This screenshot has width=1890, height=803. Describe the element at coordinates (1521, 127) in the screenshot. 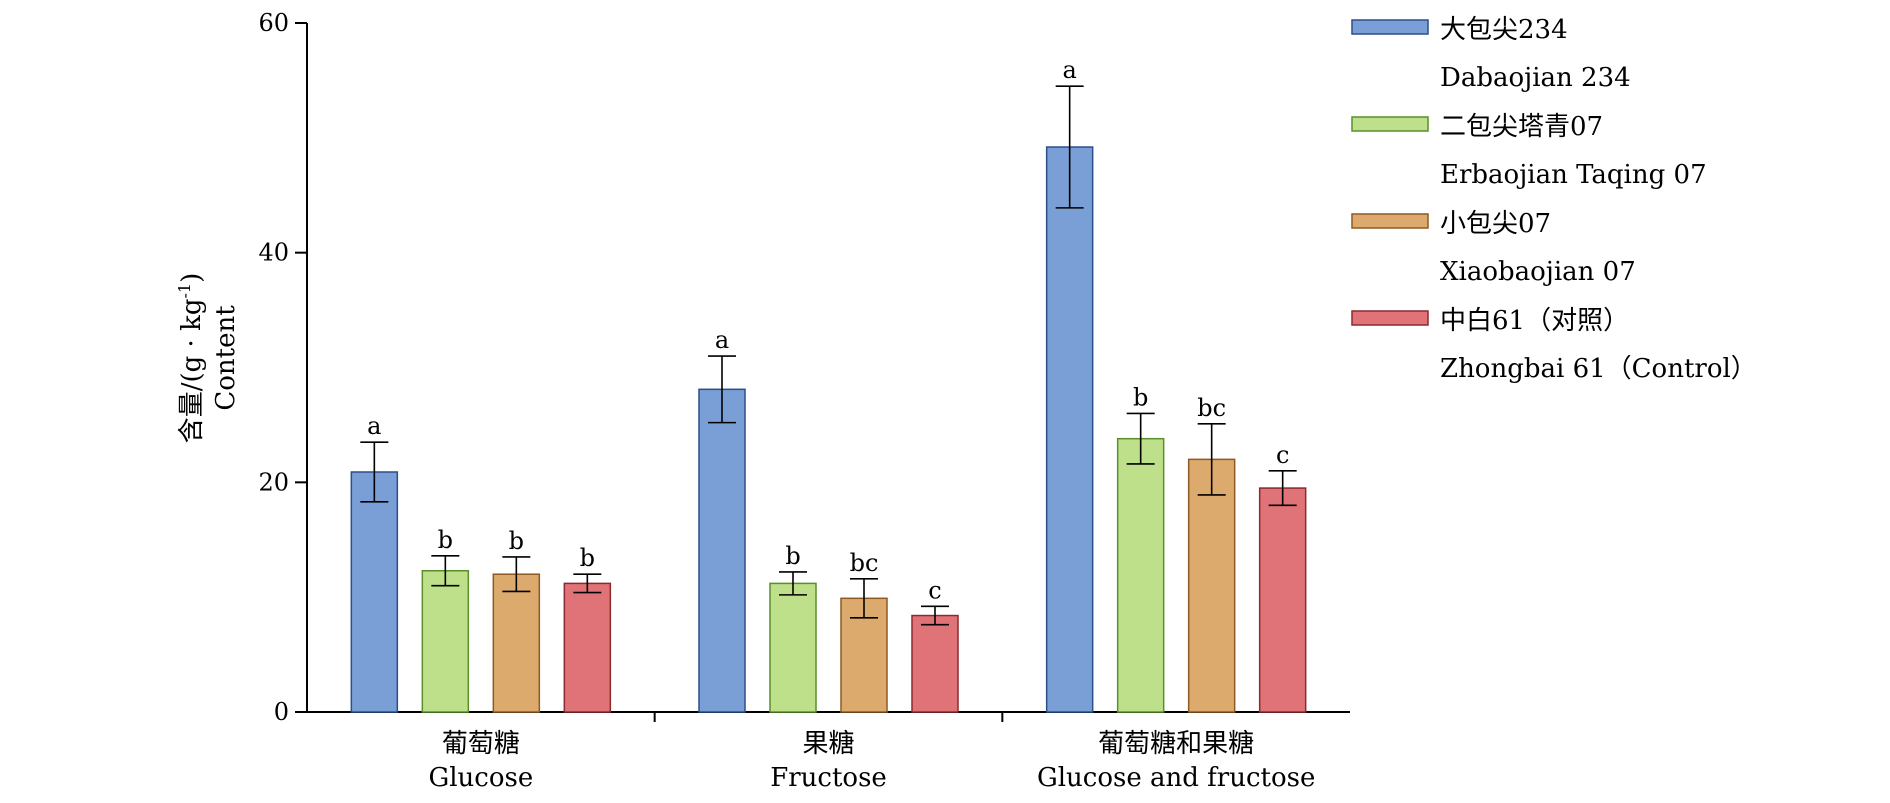

I see `legend-label-zh: 二包尖塔青07` at that location.